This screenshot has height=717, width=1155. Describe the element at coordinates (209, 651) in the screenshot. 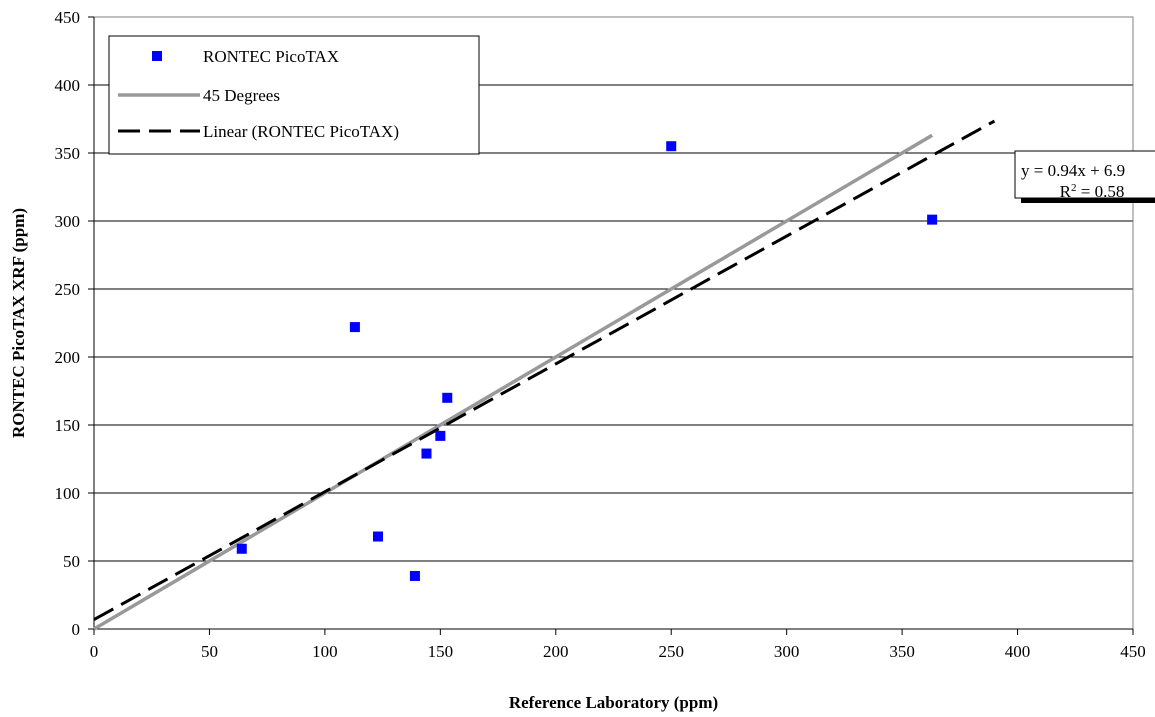

I see `x-tick-label-50: 50` at that location.